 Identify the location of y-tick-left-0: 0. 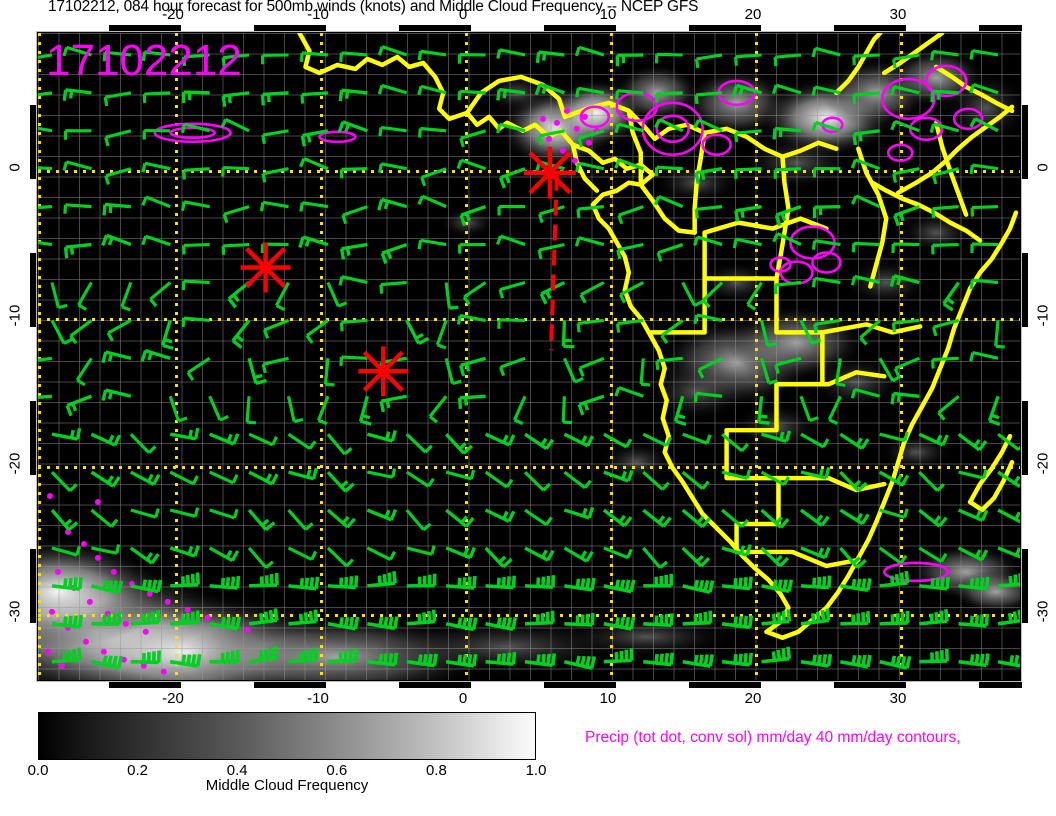
(15, 167).